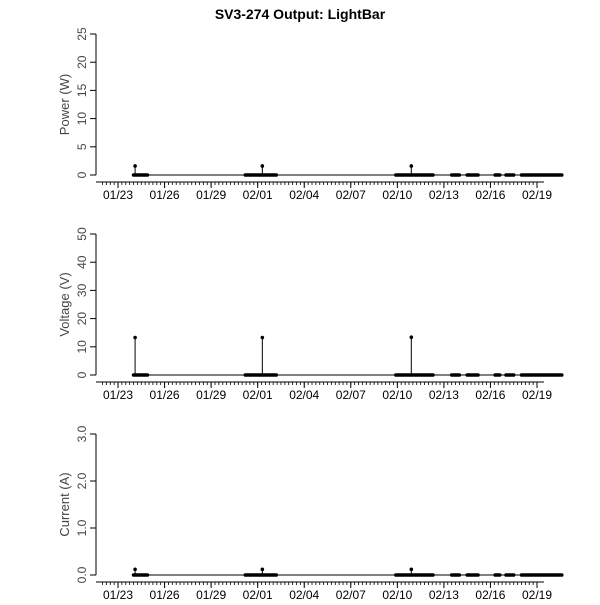 This screenshot has width=600, height=605. What do you see at coordinates (82, 146) in the screenshot?
I see `y-tick-label: 5` at bounding box center [82, 146].